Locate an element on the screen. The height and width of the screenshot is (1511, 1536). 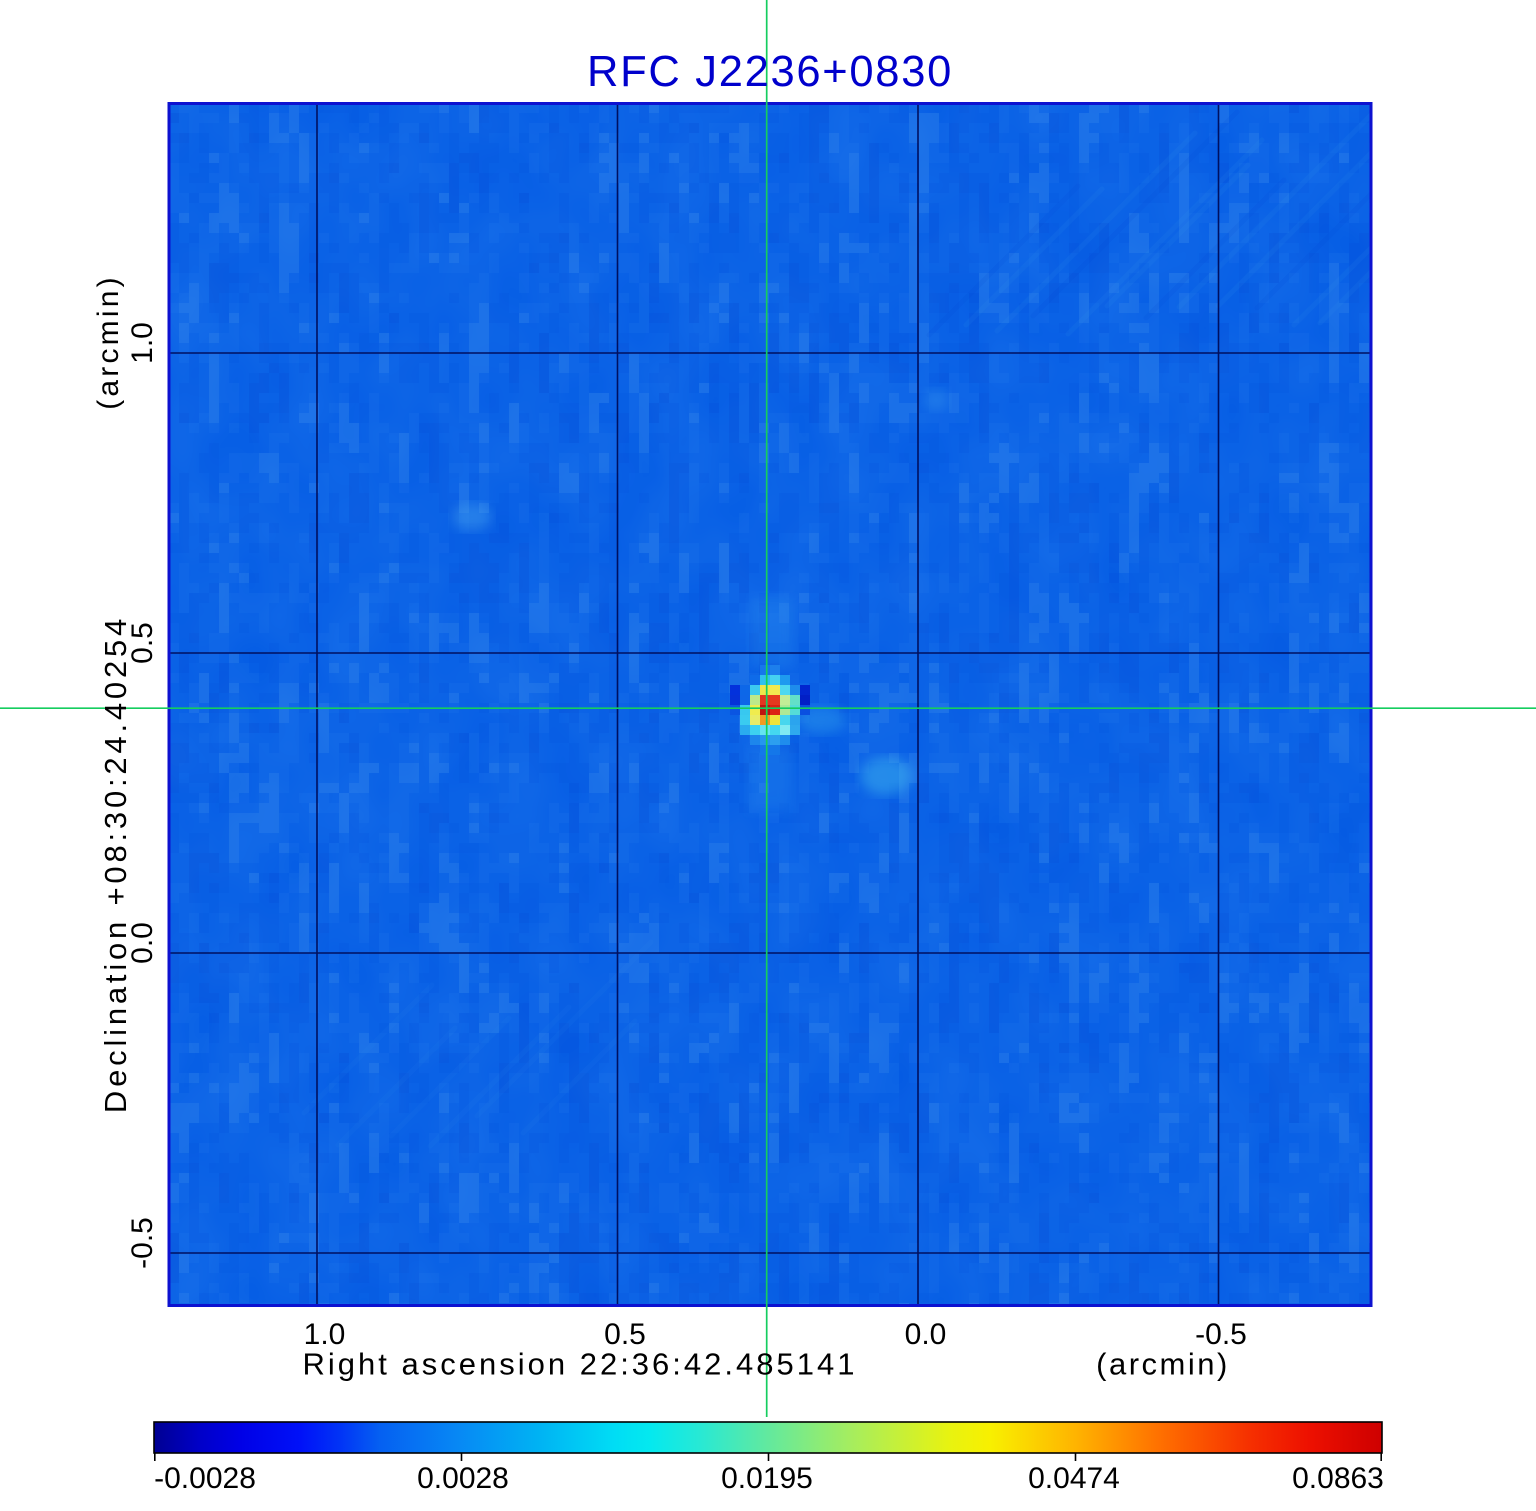
svg-text: -0.0028 is located at coordinates (205, 1478).